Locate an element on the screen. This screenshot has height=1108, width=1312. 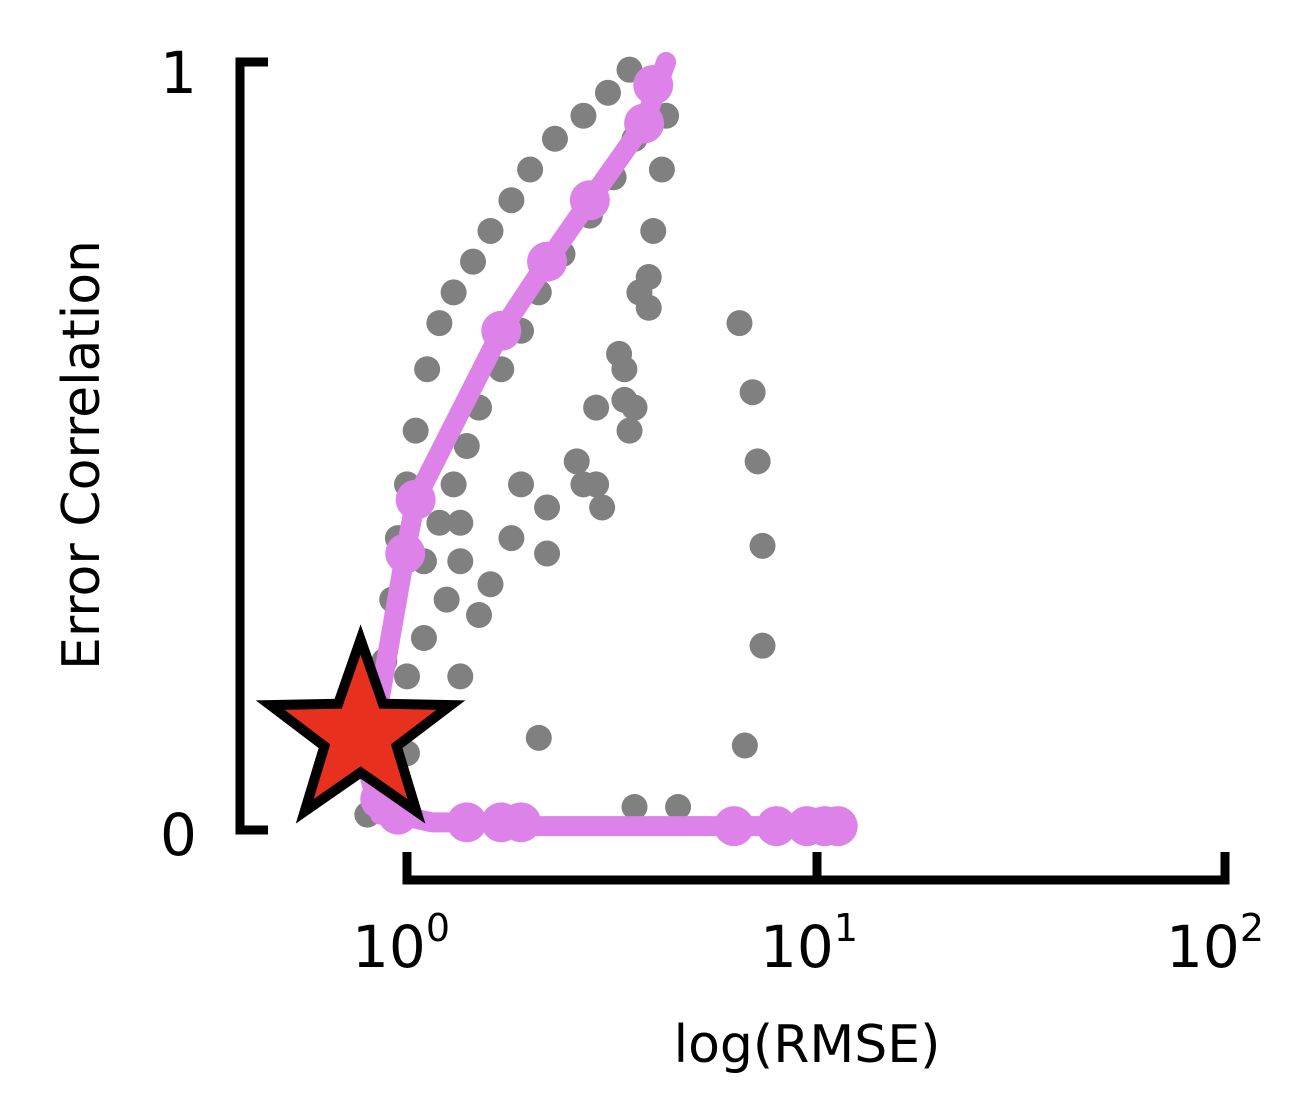
y-axis-label: Error Correlation is located at coordinates (82, 455).